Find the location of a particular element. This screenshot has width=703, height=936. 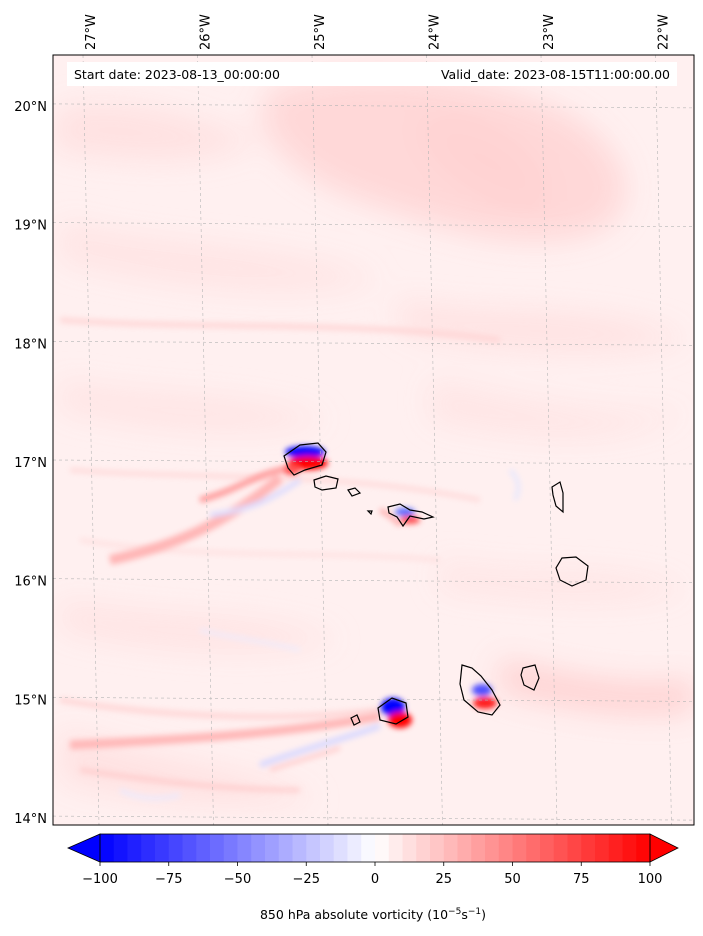

island-sao-nicolau is located at coordinates (411, 515).